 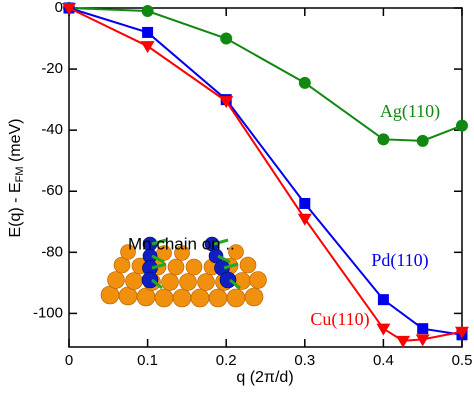 What do you see at coordinates (147, 360) in the screenshot?
I see `x-tick-label: 0.1` at bounding box center [147, 360].